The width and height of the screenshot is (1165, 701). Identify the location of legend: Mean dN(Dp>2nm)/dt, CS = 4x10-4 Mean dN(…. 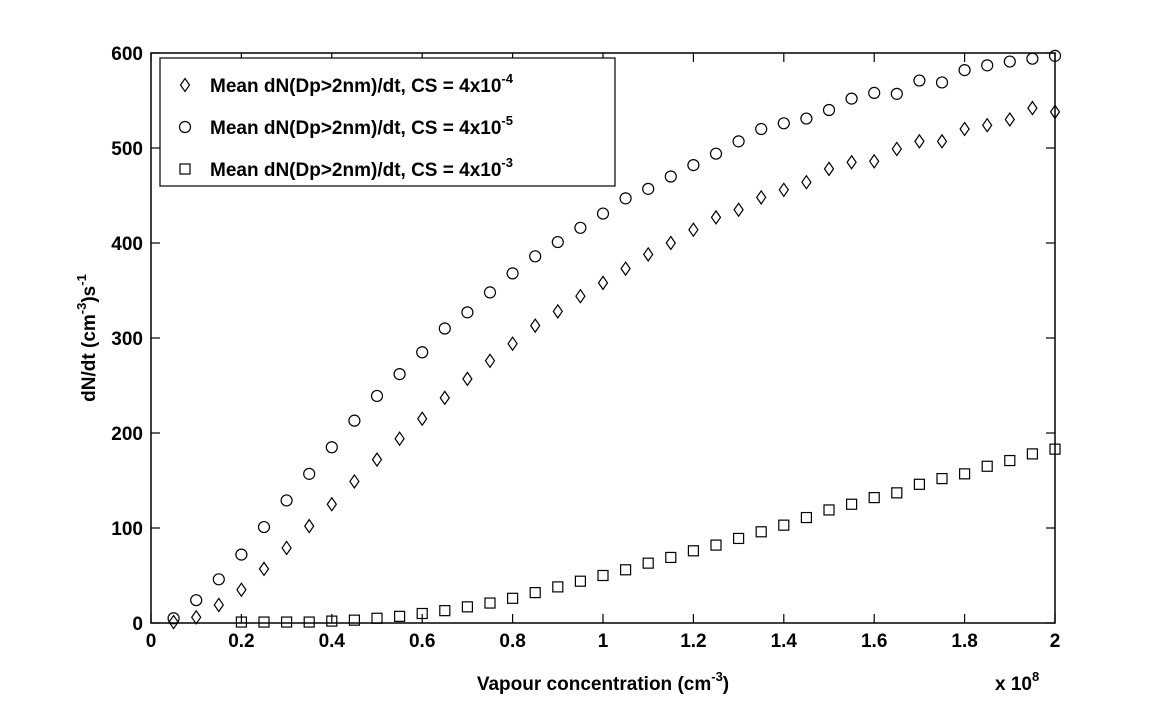
(387, 122).